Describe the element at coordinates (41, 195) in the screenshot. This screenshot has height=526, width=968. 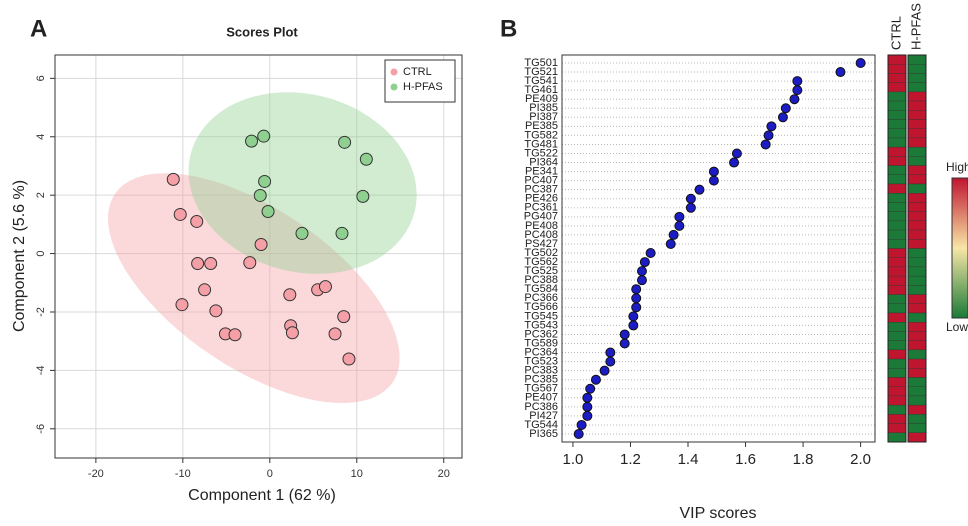
I see `y-tick-label: 2` at that location.